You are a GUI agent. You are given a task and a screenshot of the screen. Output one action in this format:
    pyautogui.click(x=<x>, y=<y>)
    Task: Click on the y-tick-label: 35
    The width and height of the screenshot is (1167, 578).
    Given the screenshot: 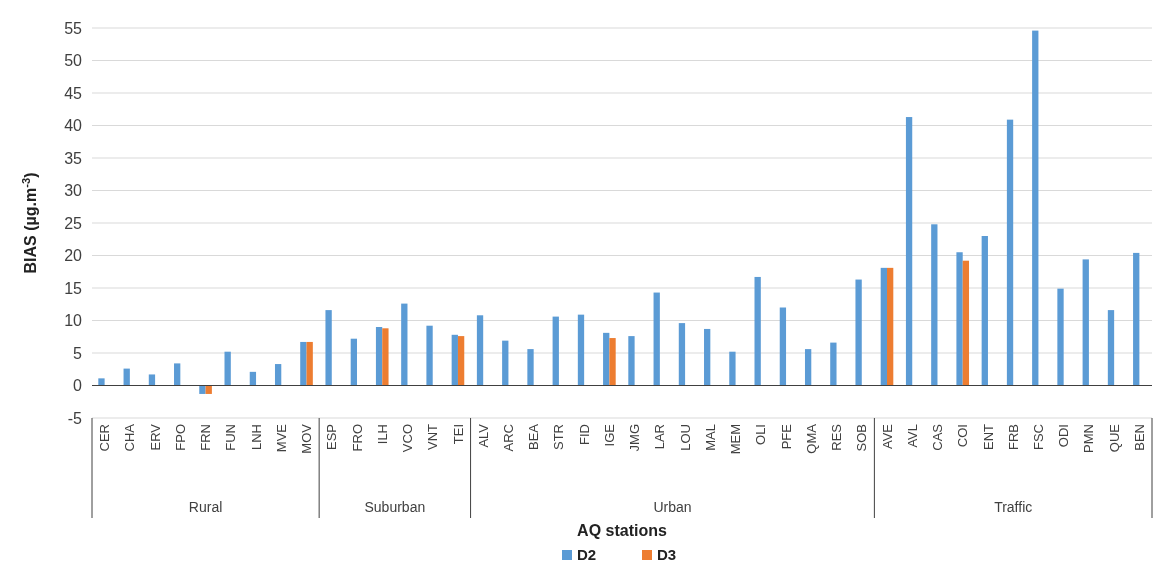 What is the action you would take?
    pyautogui.click(x=73, y=158)
    